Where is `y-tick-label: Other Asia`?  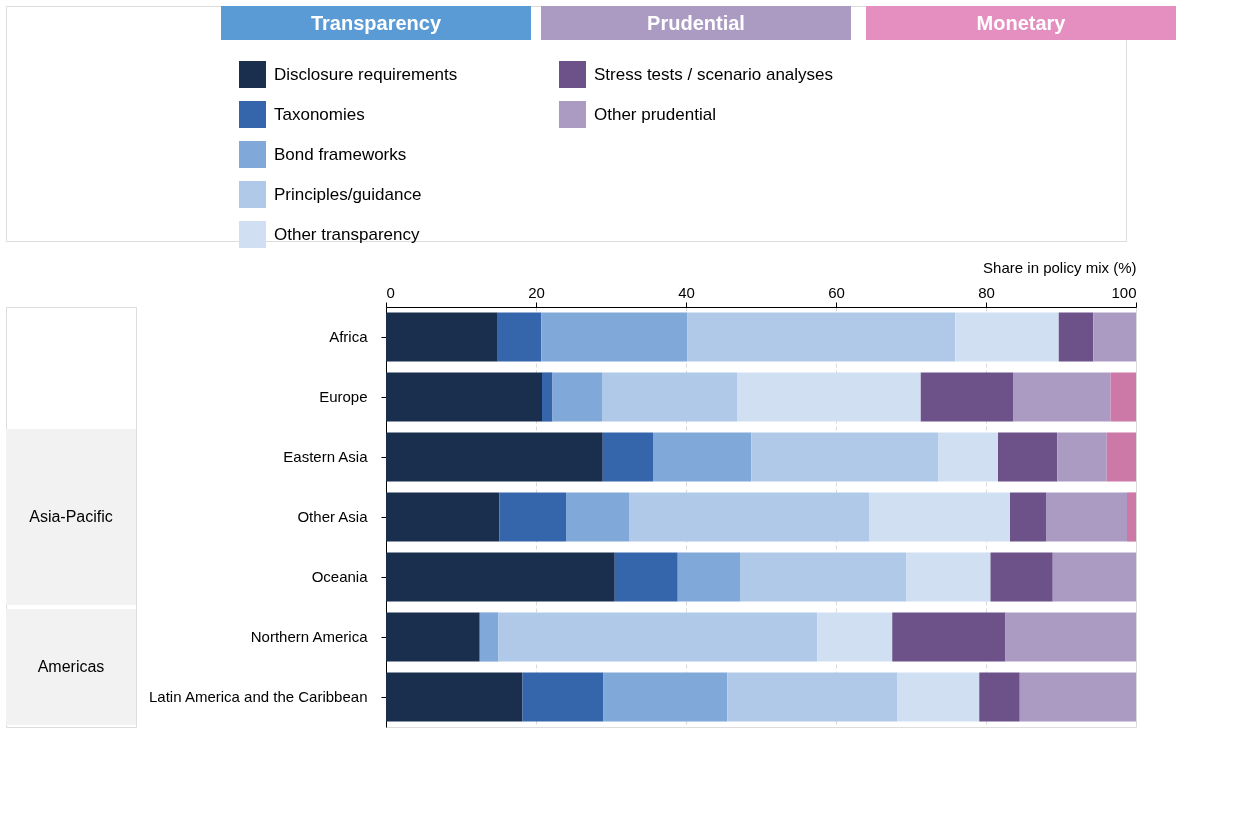
y-tick-label: Other Asia is located at coordinates (333, 516).